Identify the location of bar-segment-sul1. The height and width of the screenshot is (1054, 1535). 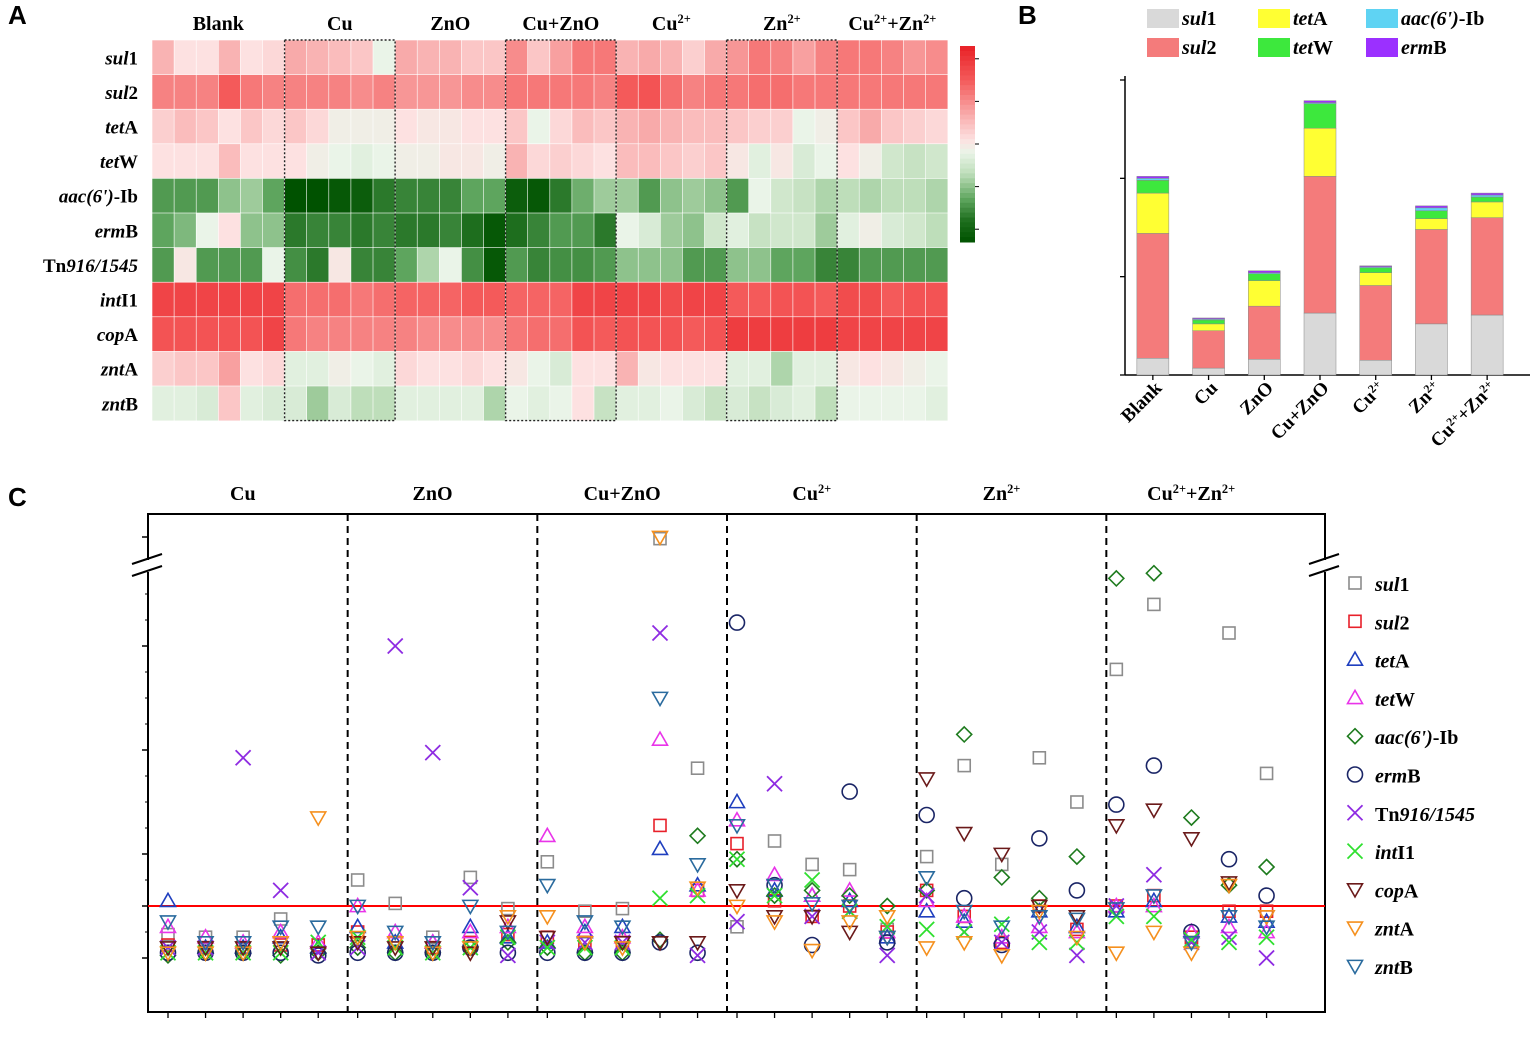
(1320, 344).